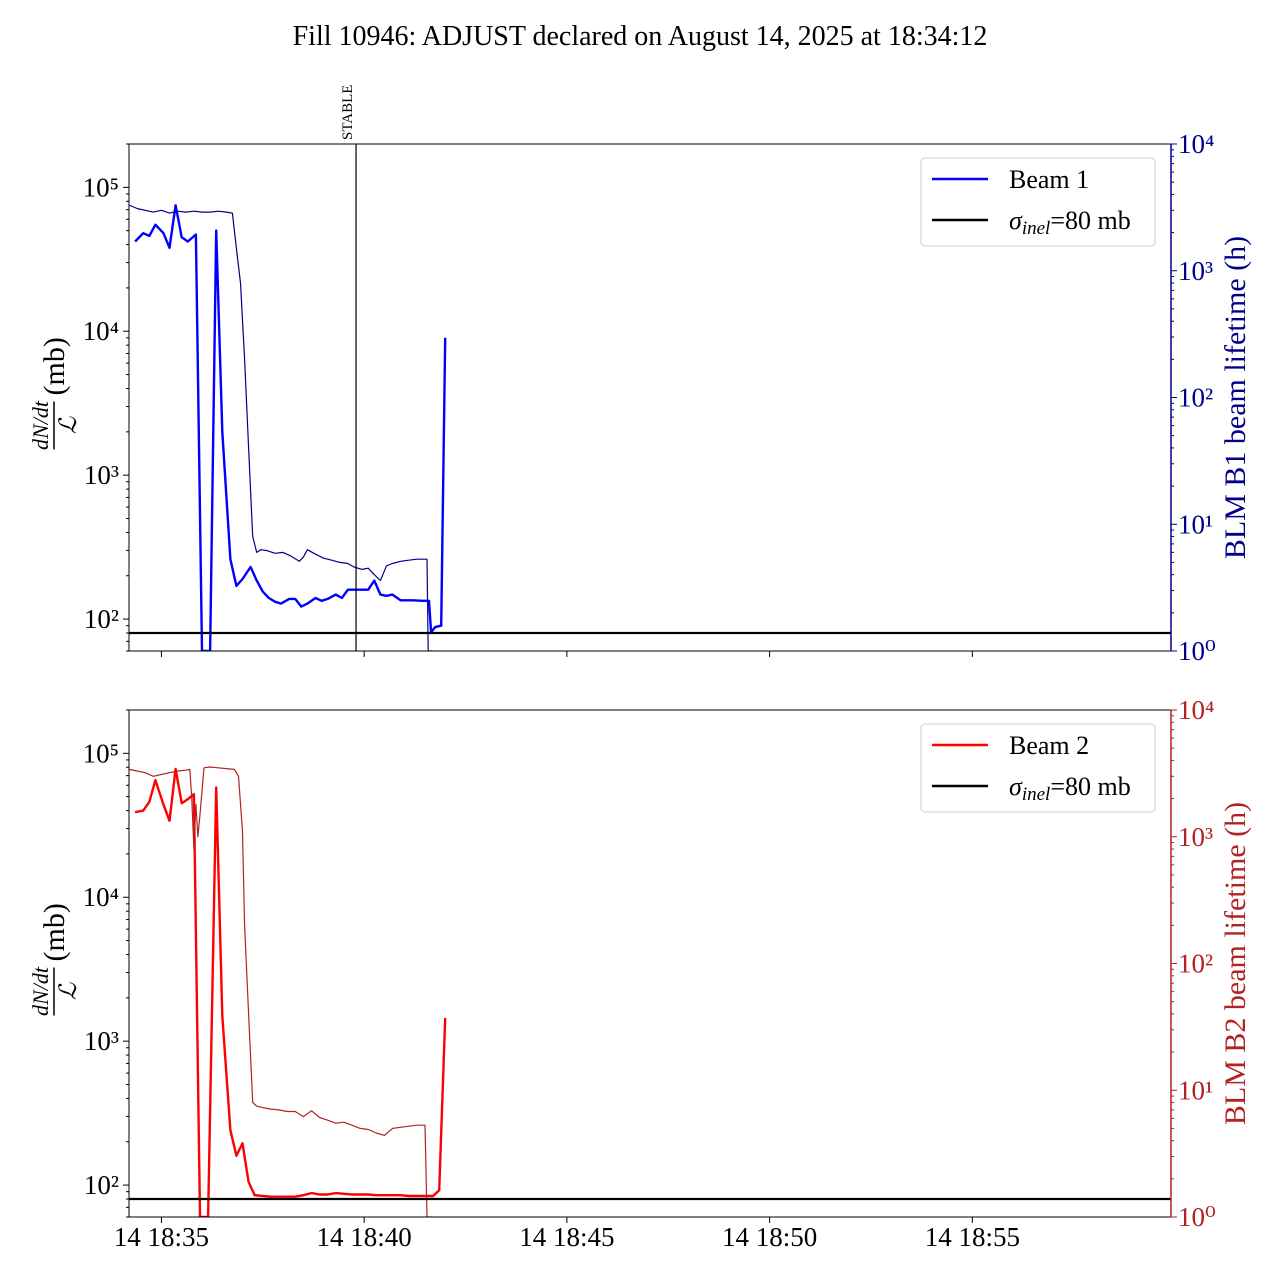  I want to click on stable-marker-label: STABLE, so click(348, 112).